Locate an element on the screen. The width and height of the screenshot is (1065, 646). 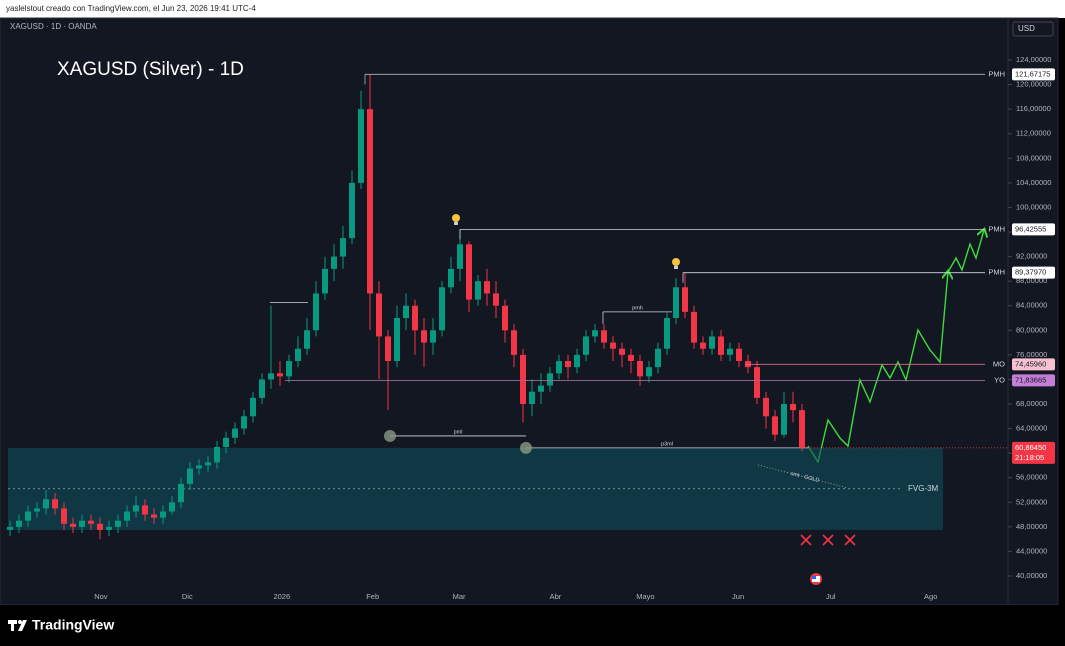
price-tag-label: 121,67175 is located at coordinates (1032, 73).